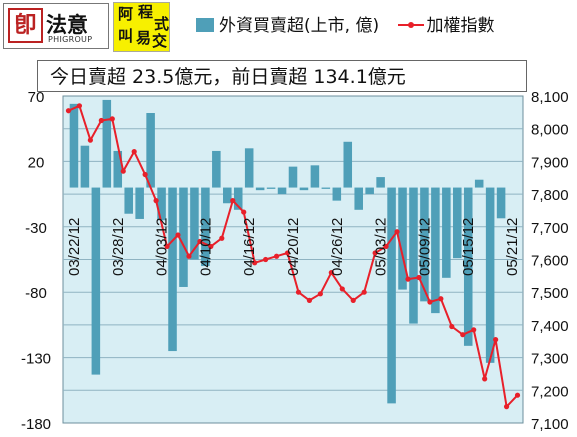 The height and width of the screenshot is (437, 577). Describe the element at coordinates (70, 39) in the screenshot. I see `fayi-logo-subtitle: PHIGROUP` at that location.